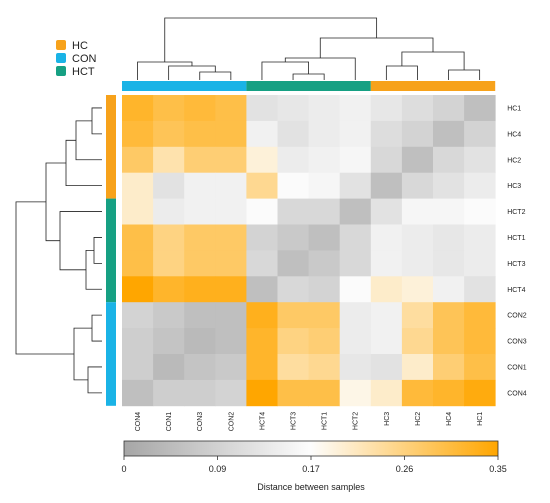 Image resolution: width=550 pixels, height=503 pixels. What do you see at coordinates (433, 86) in the screenshot?
I see `column-group-segment` at bounding box center [433, 86].